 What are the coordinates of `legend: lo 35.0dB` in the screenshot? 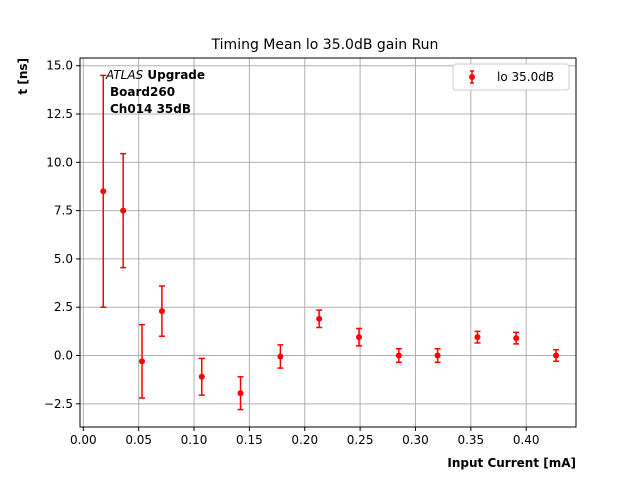 It's located at (511, 77).